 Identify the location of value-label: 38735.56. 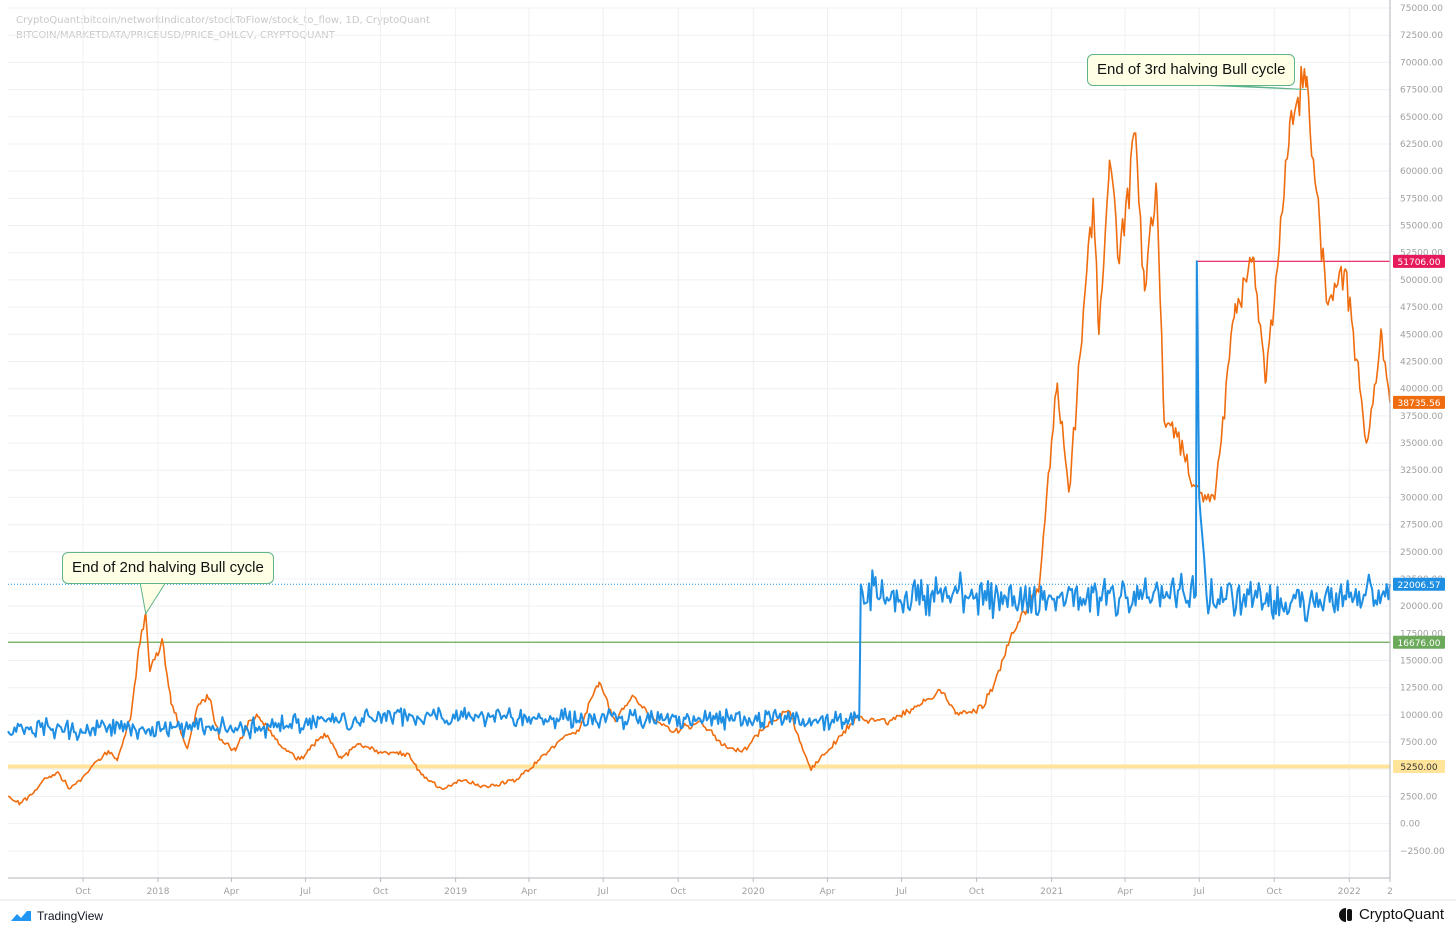
(1419, 404).